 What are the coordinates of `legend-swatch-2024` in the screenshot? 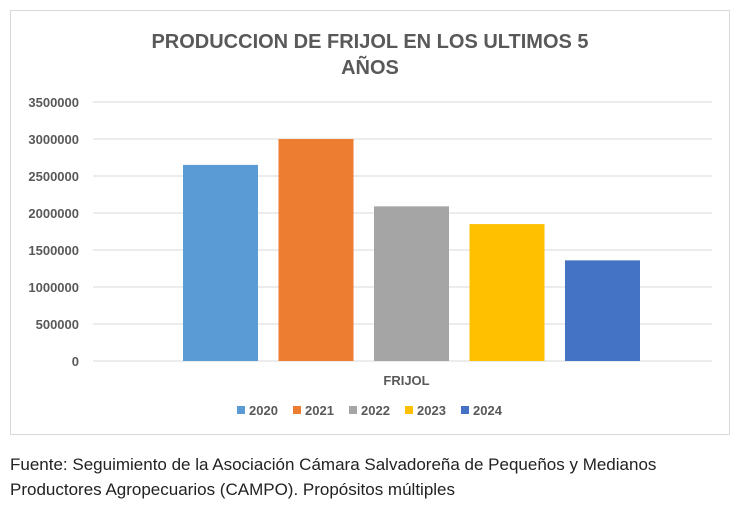 It's located at (465, 410).